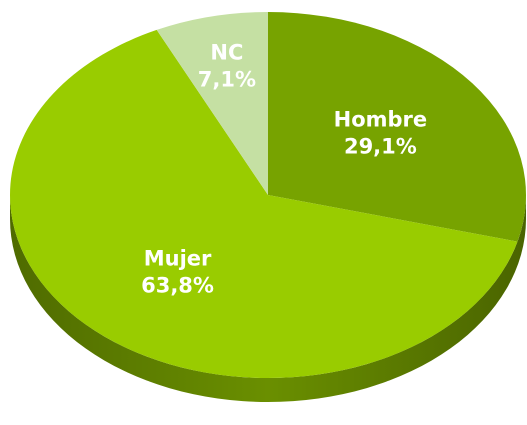 The width and height of the screenshot is (527, 425). I want to click on slice-category: Mujer, so click(178, 259).